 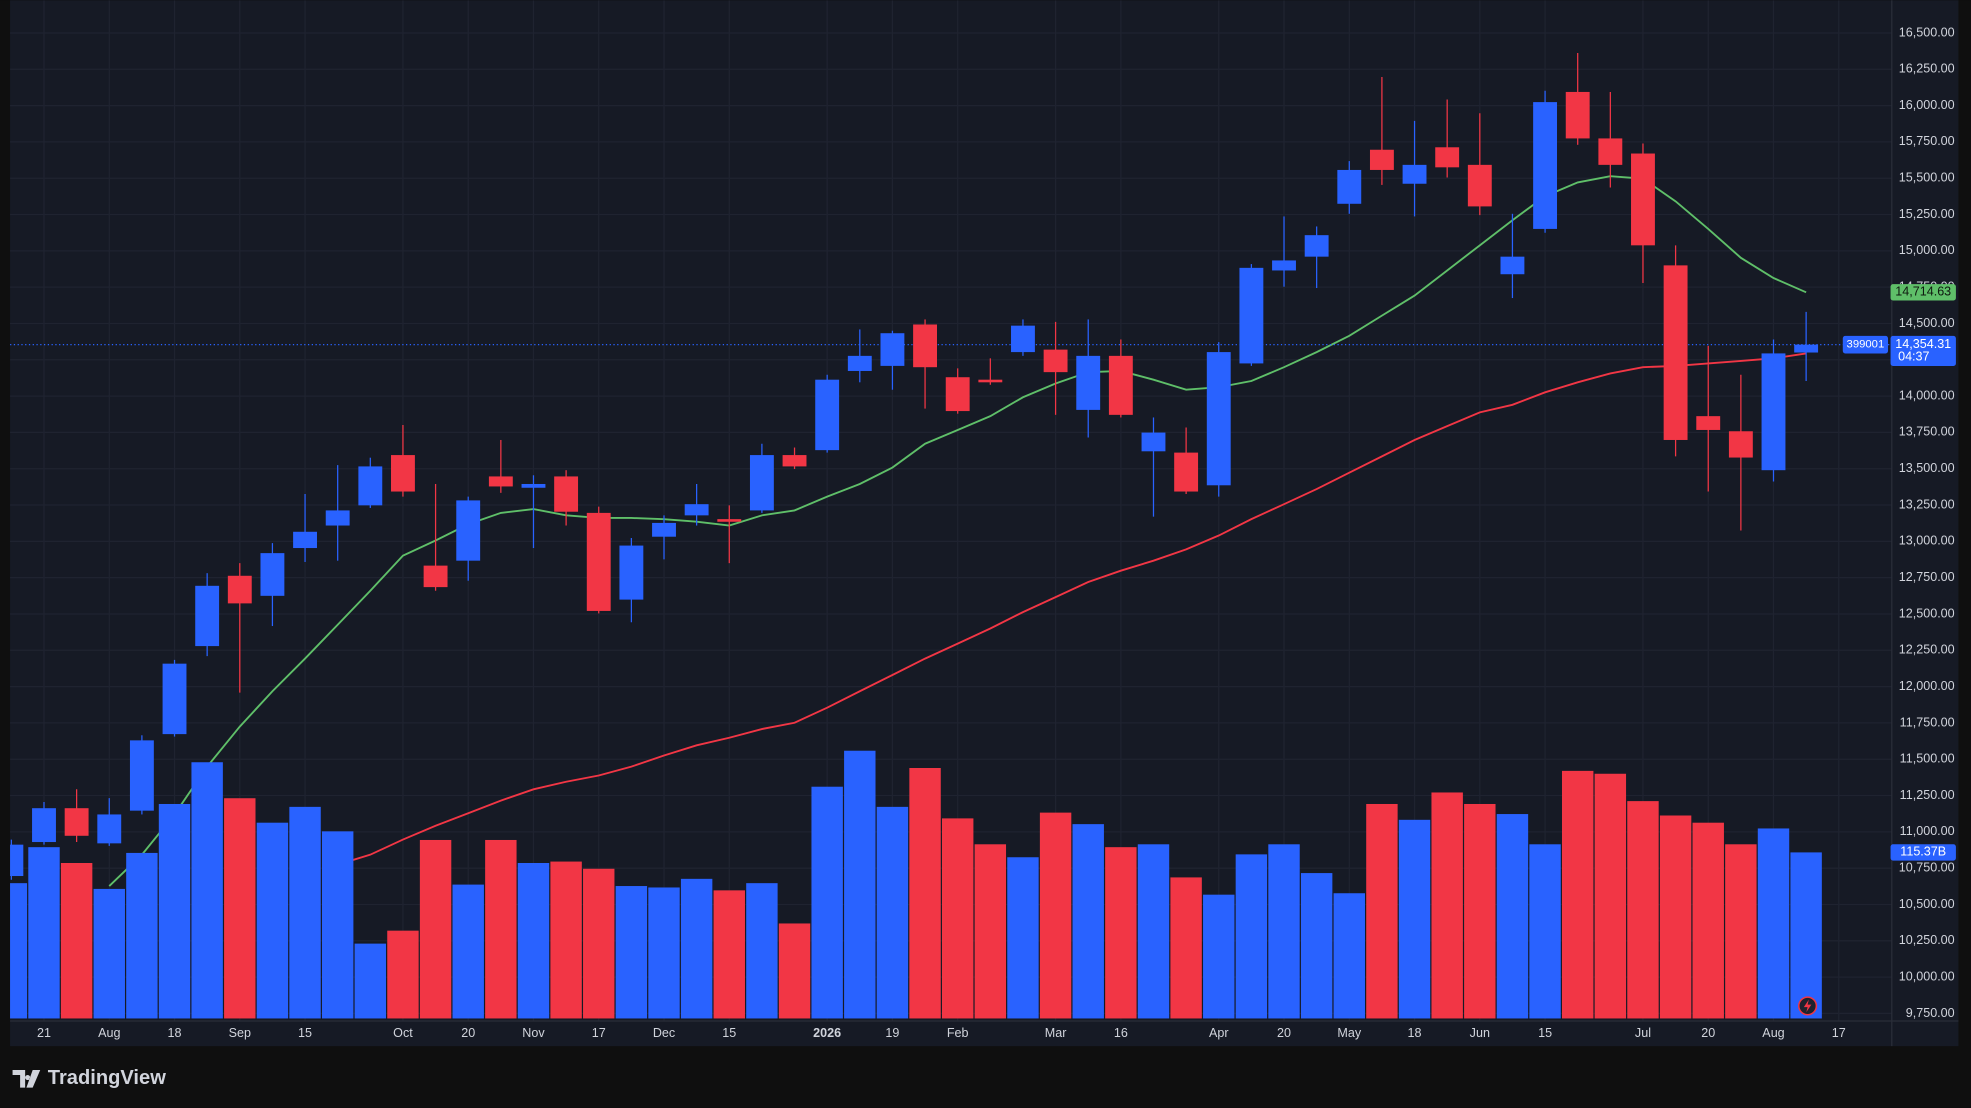 I want to click on x-tick-label: 15, so click(x=729, y=1033).